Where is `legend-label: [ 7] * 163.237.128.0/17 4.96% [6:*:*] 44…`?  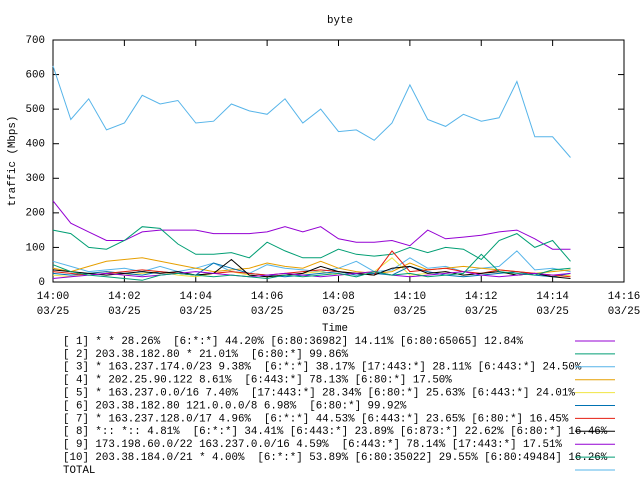 legend-label: [ 7] * 163.237.128.0/17 4.96% [6:*:*] 44… is located at coordinates (316, 419).